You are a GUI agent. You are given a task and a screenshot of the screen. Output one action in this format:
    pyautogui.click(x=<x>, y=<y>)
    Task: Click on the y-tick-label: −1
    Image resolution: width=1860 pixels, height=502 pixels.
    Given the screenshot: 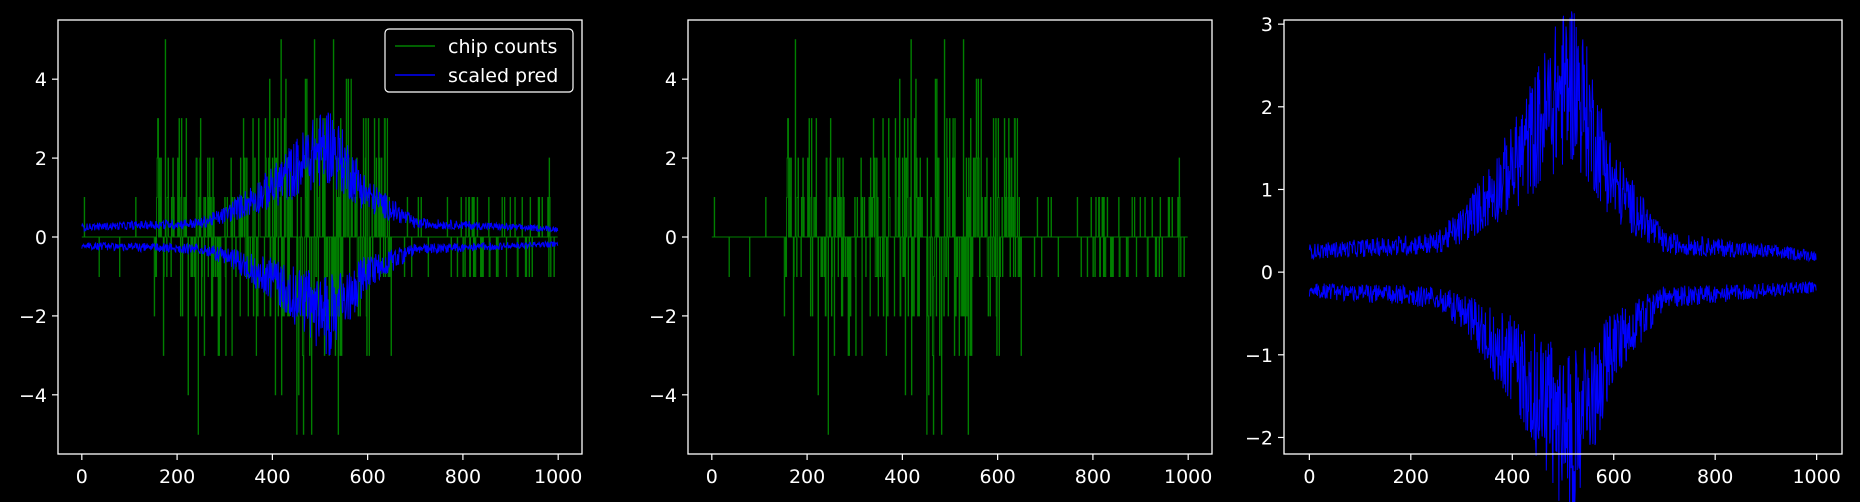 What is the action you would take?
    pyautogui.click(x=1259, y=356)
    